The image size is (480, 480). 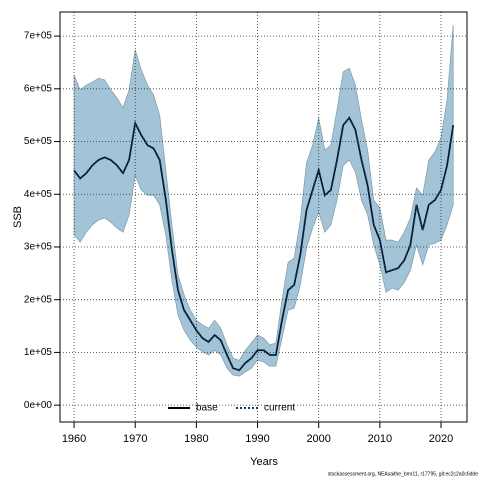 I want to click on x-tick-label: 1990, so click(x=257, y=439).